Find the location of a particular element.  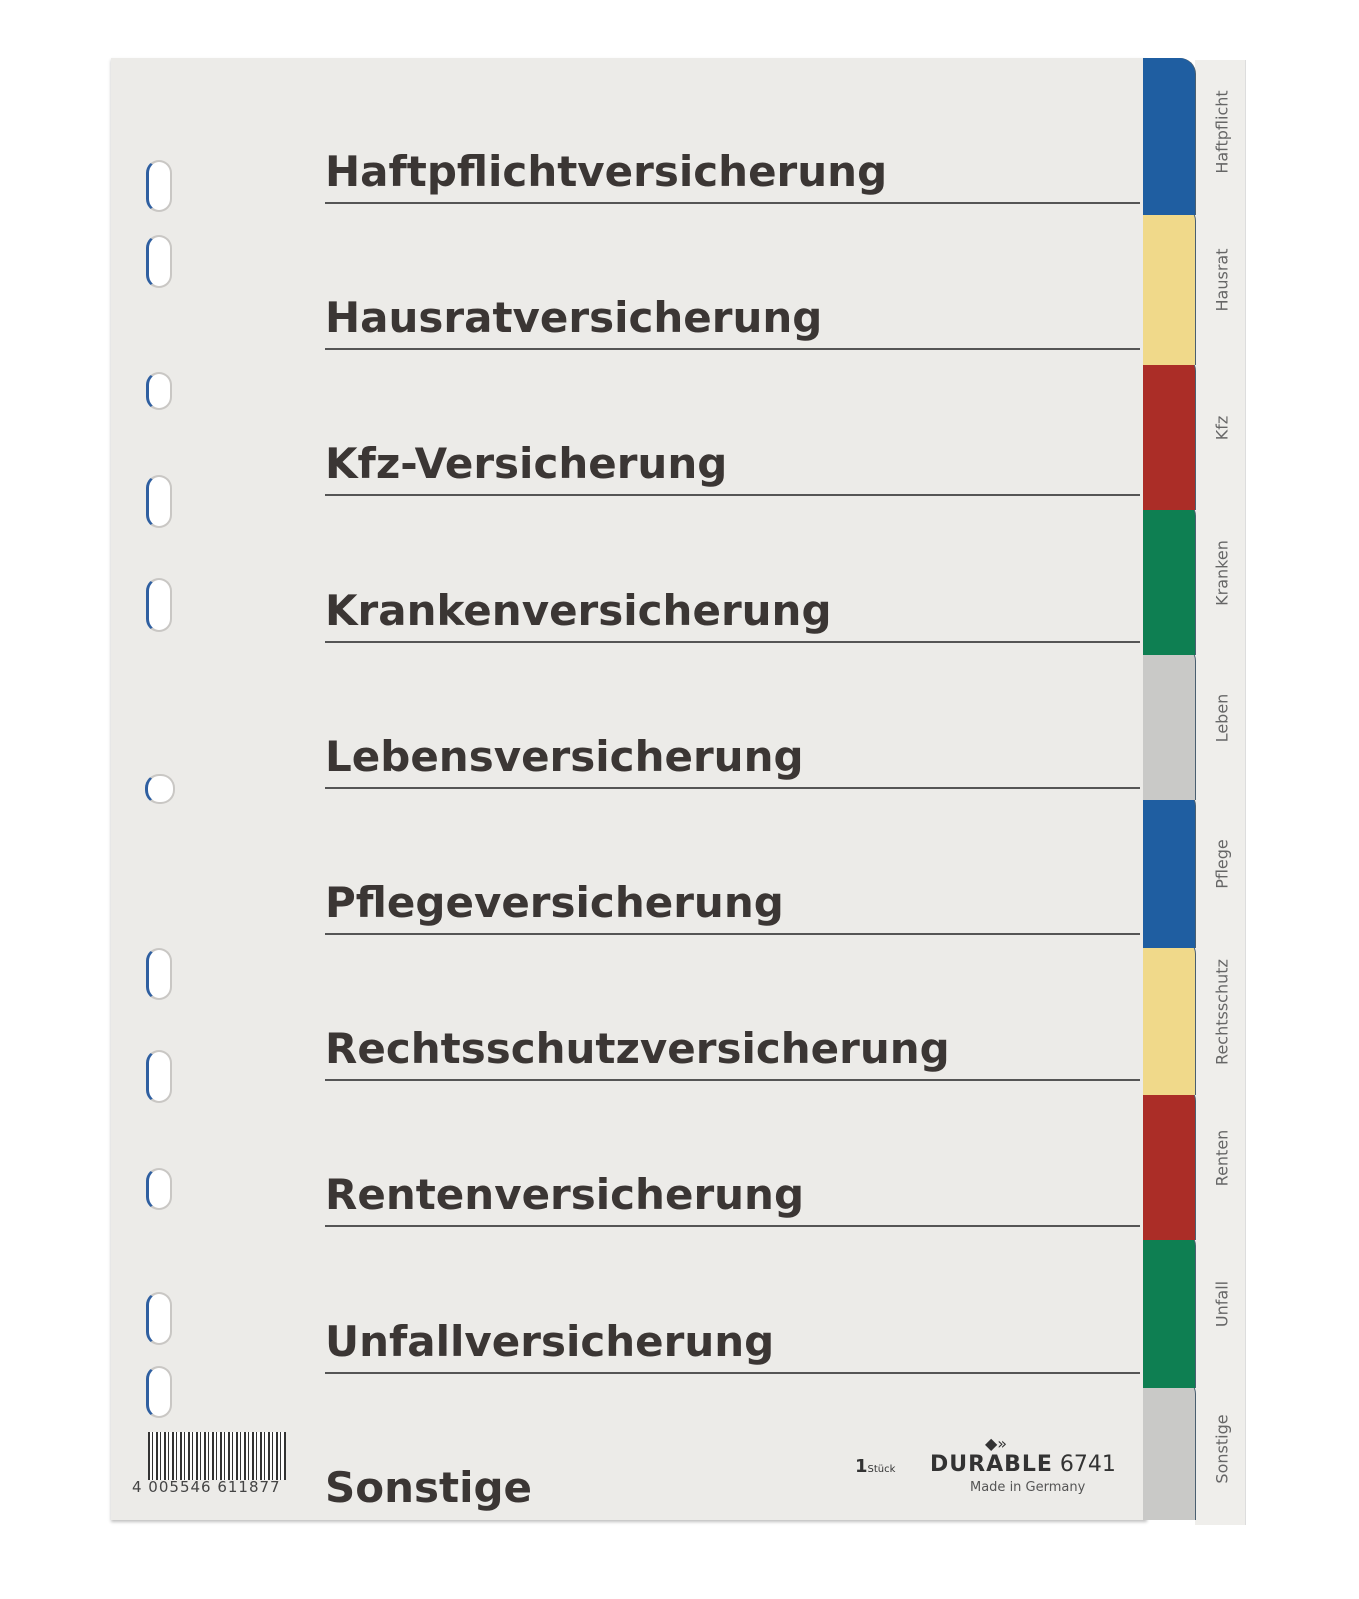

section-title: Unfallversicherung is located at coordinates (550, 1341).